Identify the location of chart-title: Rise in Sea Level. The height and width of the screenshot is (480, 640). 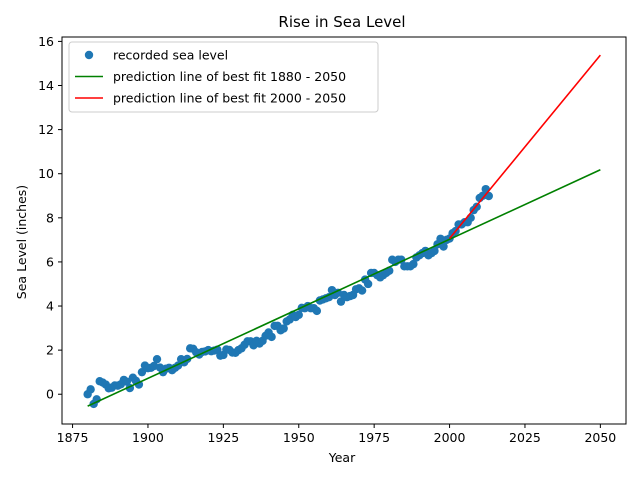
(341, 22).